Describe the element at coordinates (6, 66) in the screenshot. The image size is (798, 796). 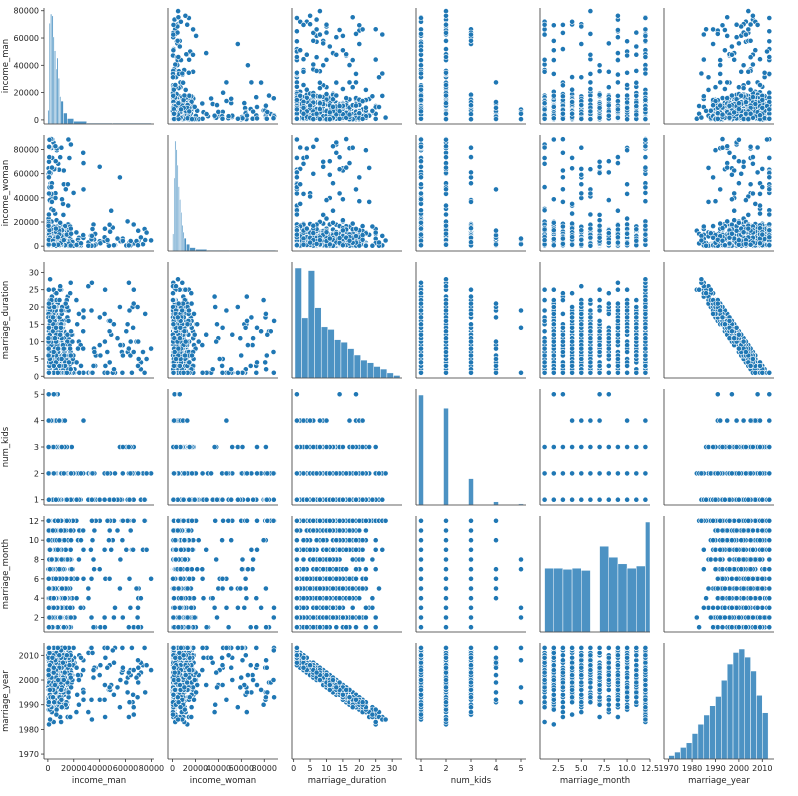
I see `y-axis-label: income_man` at that location.